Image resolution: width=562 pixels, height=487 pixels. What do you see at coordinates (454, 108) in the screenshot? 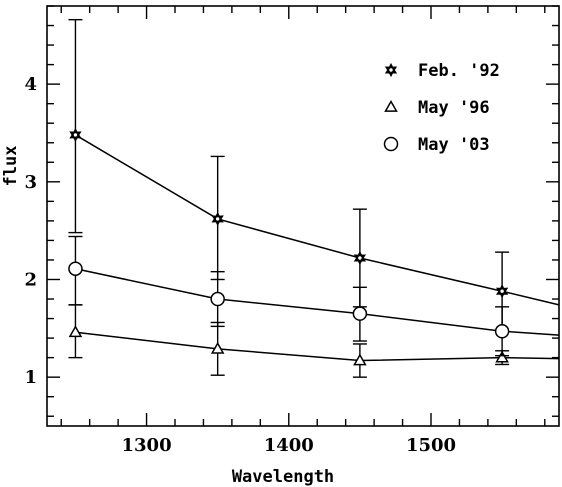
I see `legend-label: May '96` at bounding box center [454, 108].